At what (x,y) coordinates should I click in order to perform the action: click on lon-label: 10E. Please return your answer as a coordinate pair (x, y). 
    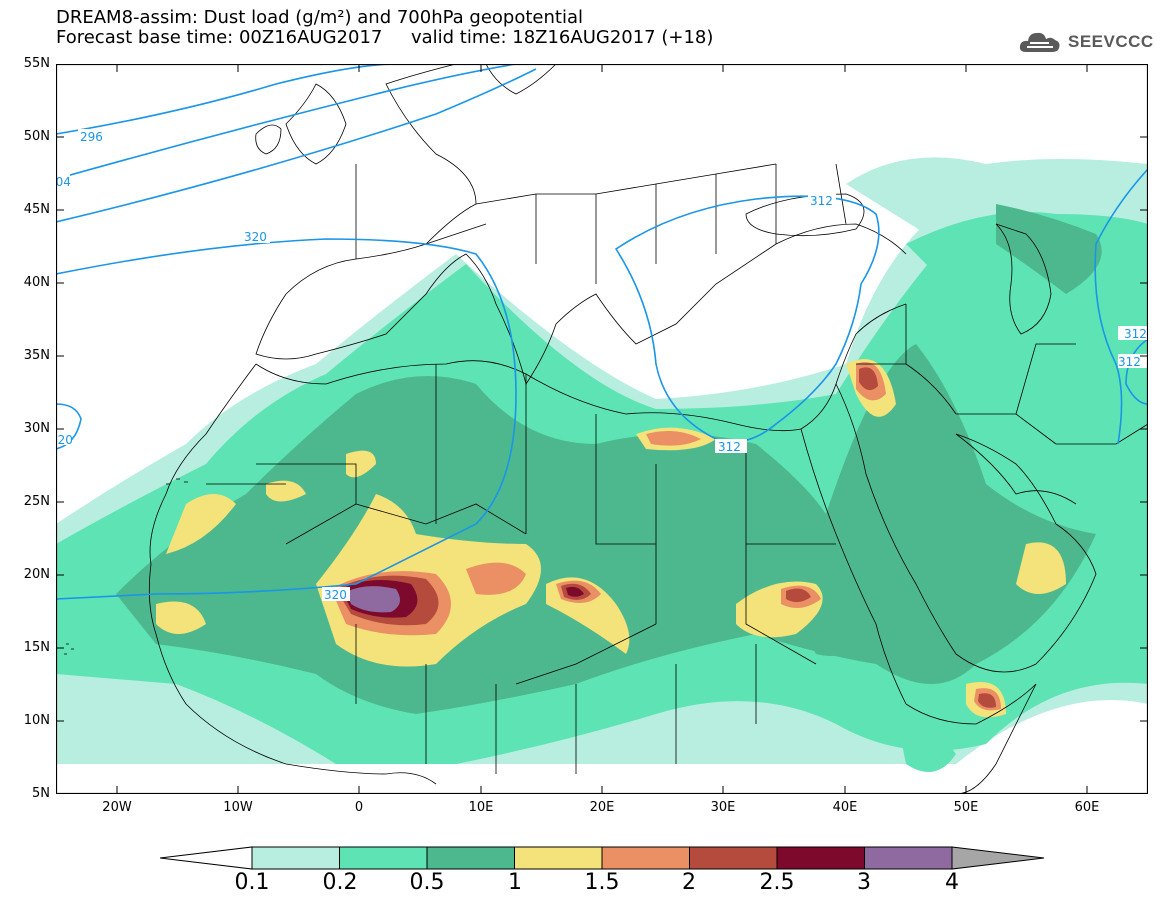
    Looking at the image, I should click on (481, 807).